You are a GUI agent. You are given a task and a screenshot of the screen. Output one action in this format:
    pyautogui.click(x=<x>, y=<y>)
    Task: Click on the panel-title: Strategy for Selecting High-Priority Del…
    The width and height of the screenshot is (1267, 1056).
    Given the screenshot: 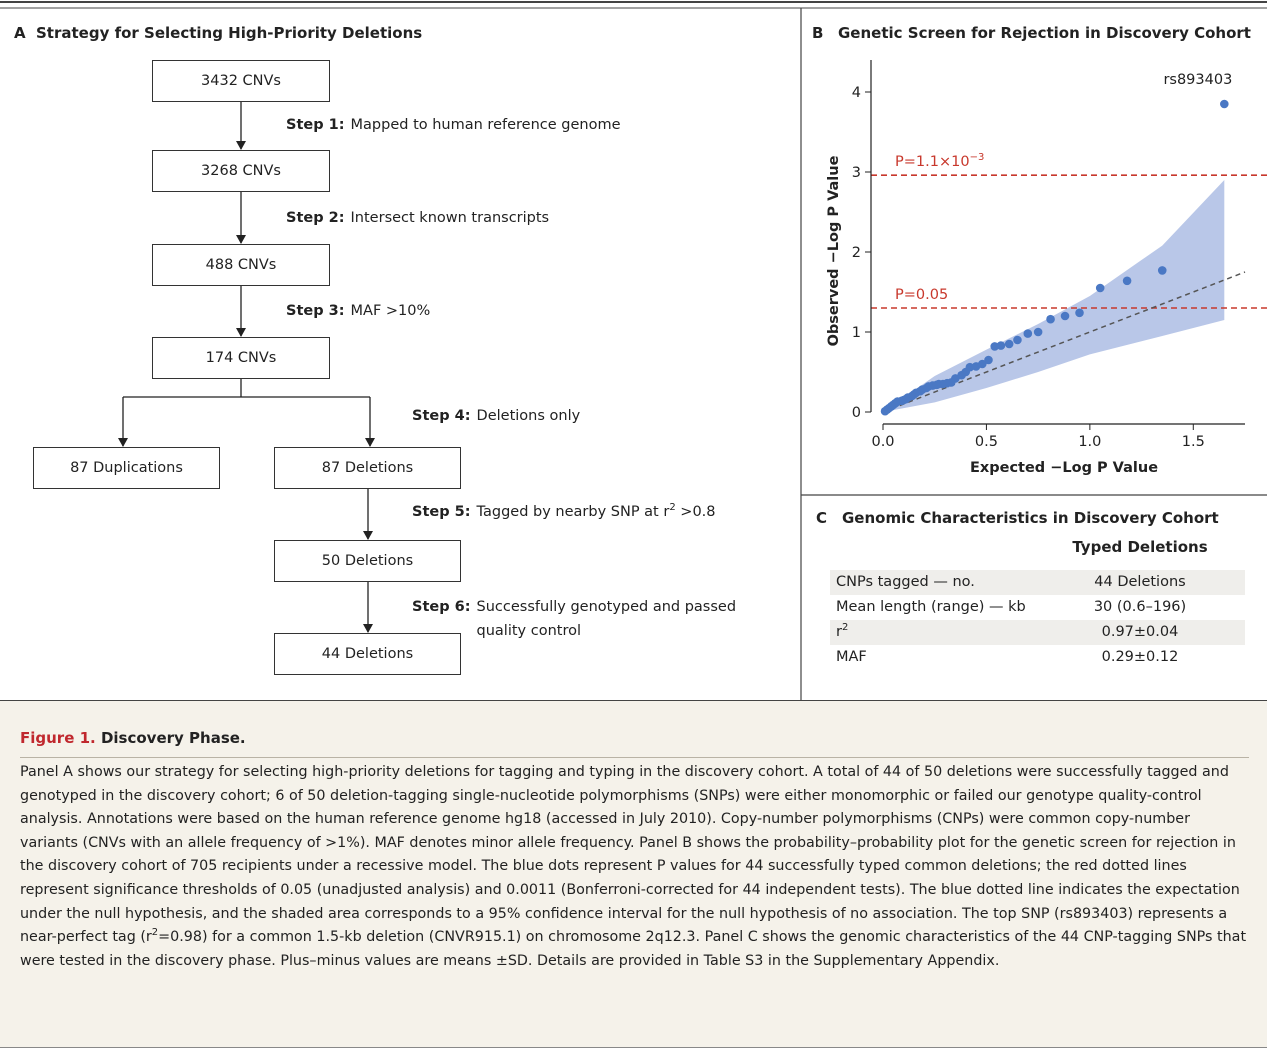 What is the action you would take?
    pyautogui.click(x=229, y=33)
    